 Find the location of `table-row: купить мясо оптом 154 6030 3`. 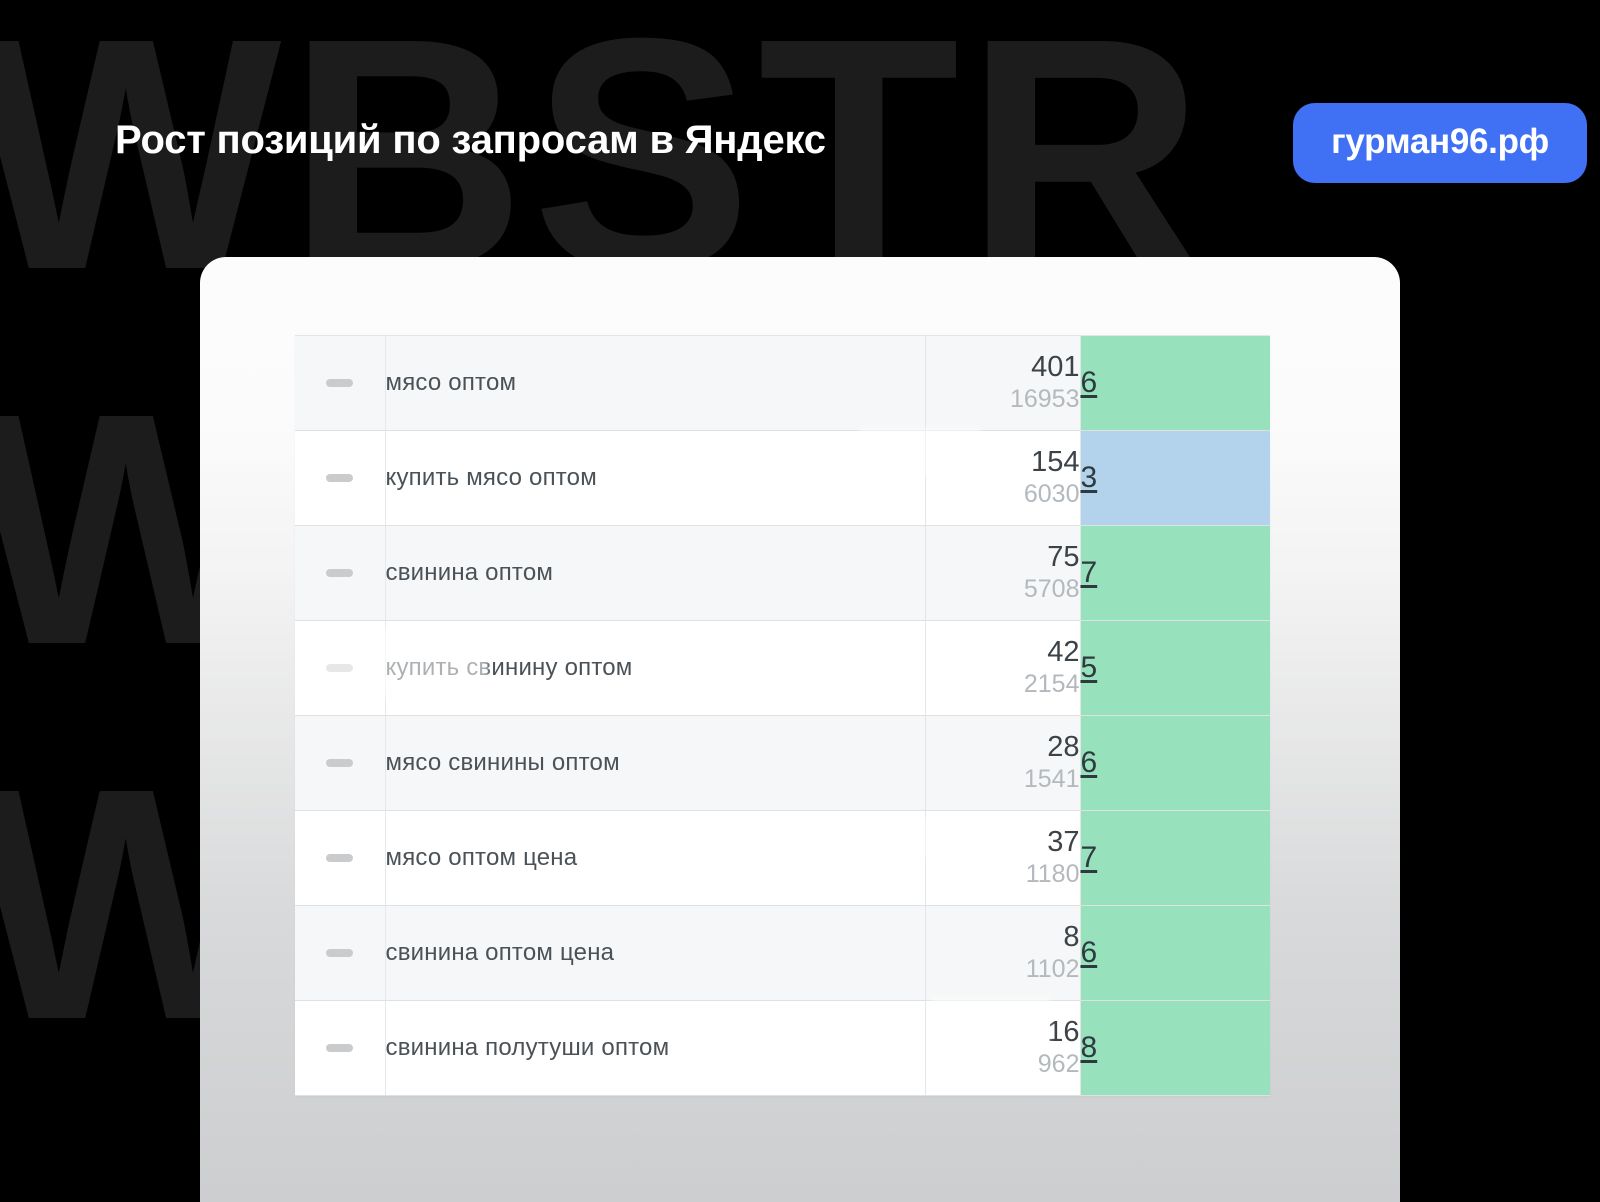

table-row: купить мясо оптом 154 6030 3 is located at coordinates (782, 478).